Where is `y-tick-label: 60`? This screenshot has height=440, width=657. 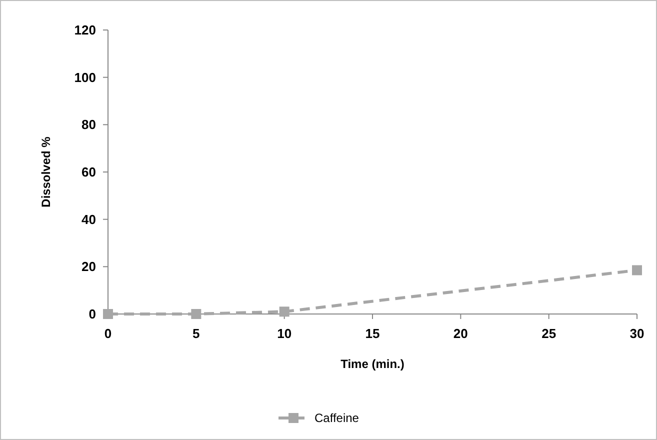
y-tick-label: 60 is located at coordinates (89, 172).